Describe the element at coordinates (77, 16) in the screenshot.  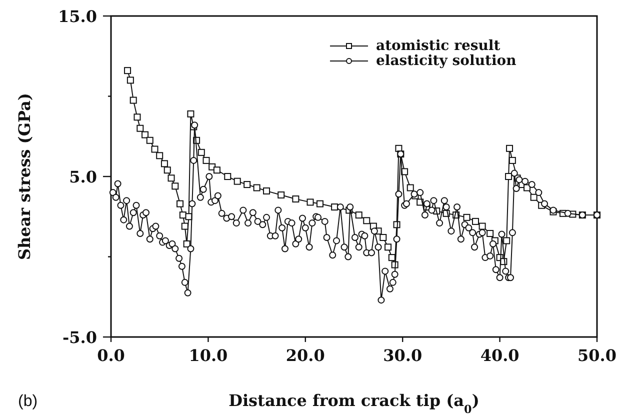
I see `y-tick-label: 15.0` at that location.